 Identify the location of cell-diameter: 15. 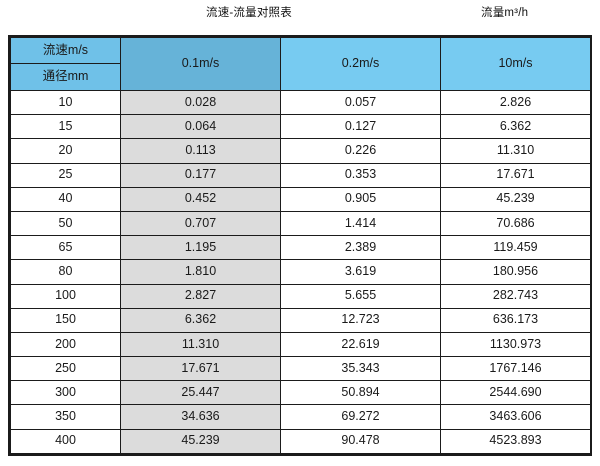
(65, 127).